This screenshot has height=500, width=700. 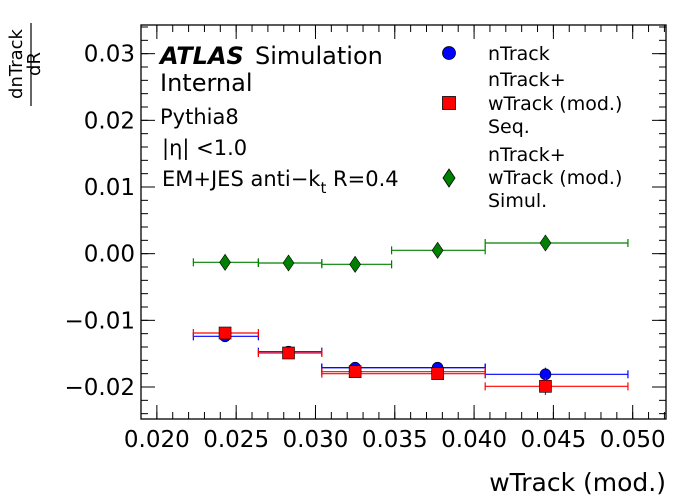 I want to click on legend-entry-simul: nTrack+ wTrack (mod.) Simul., so click(x=532, y=178).